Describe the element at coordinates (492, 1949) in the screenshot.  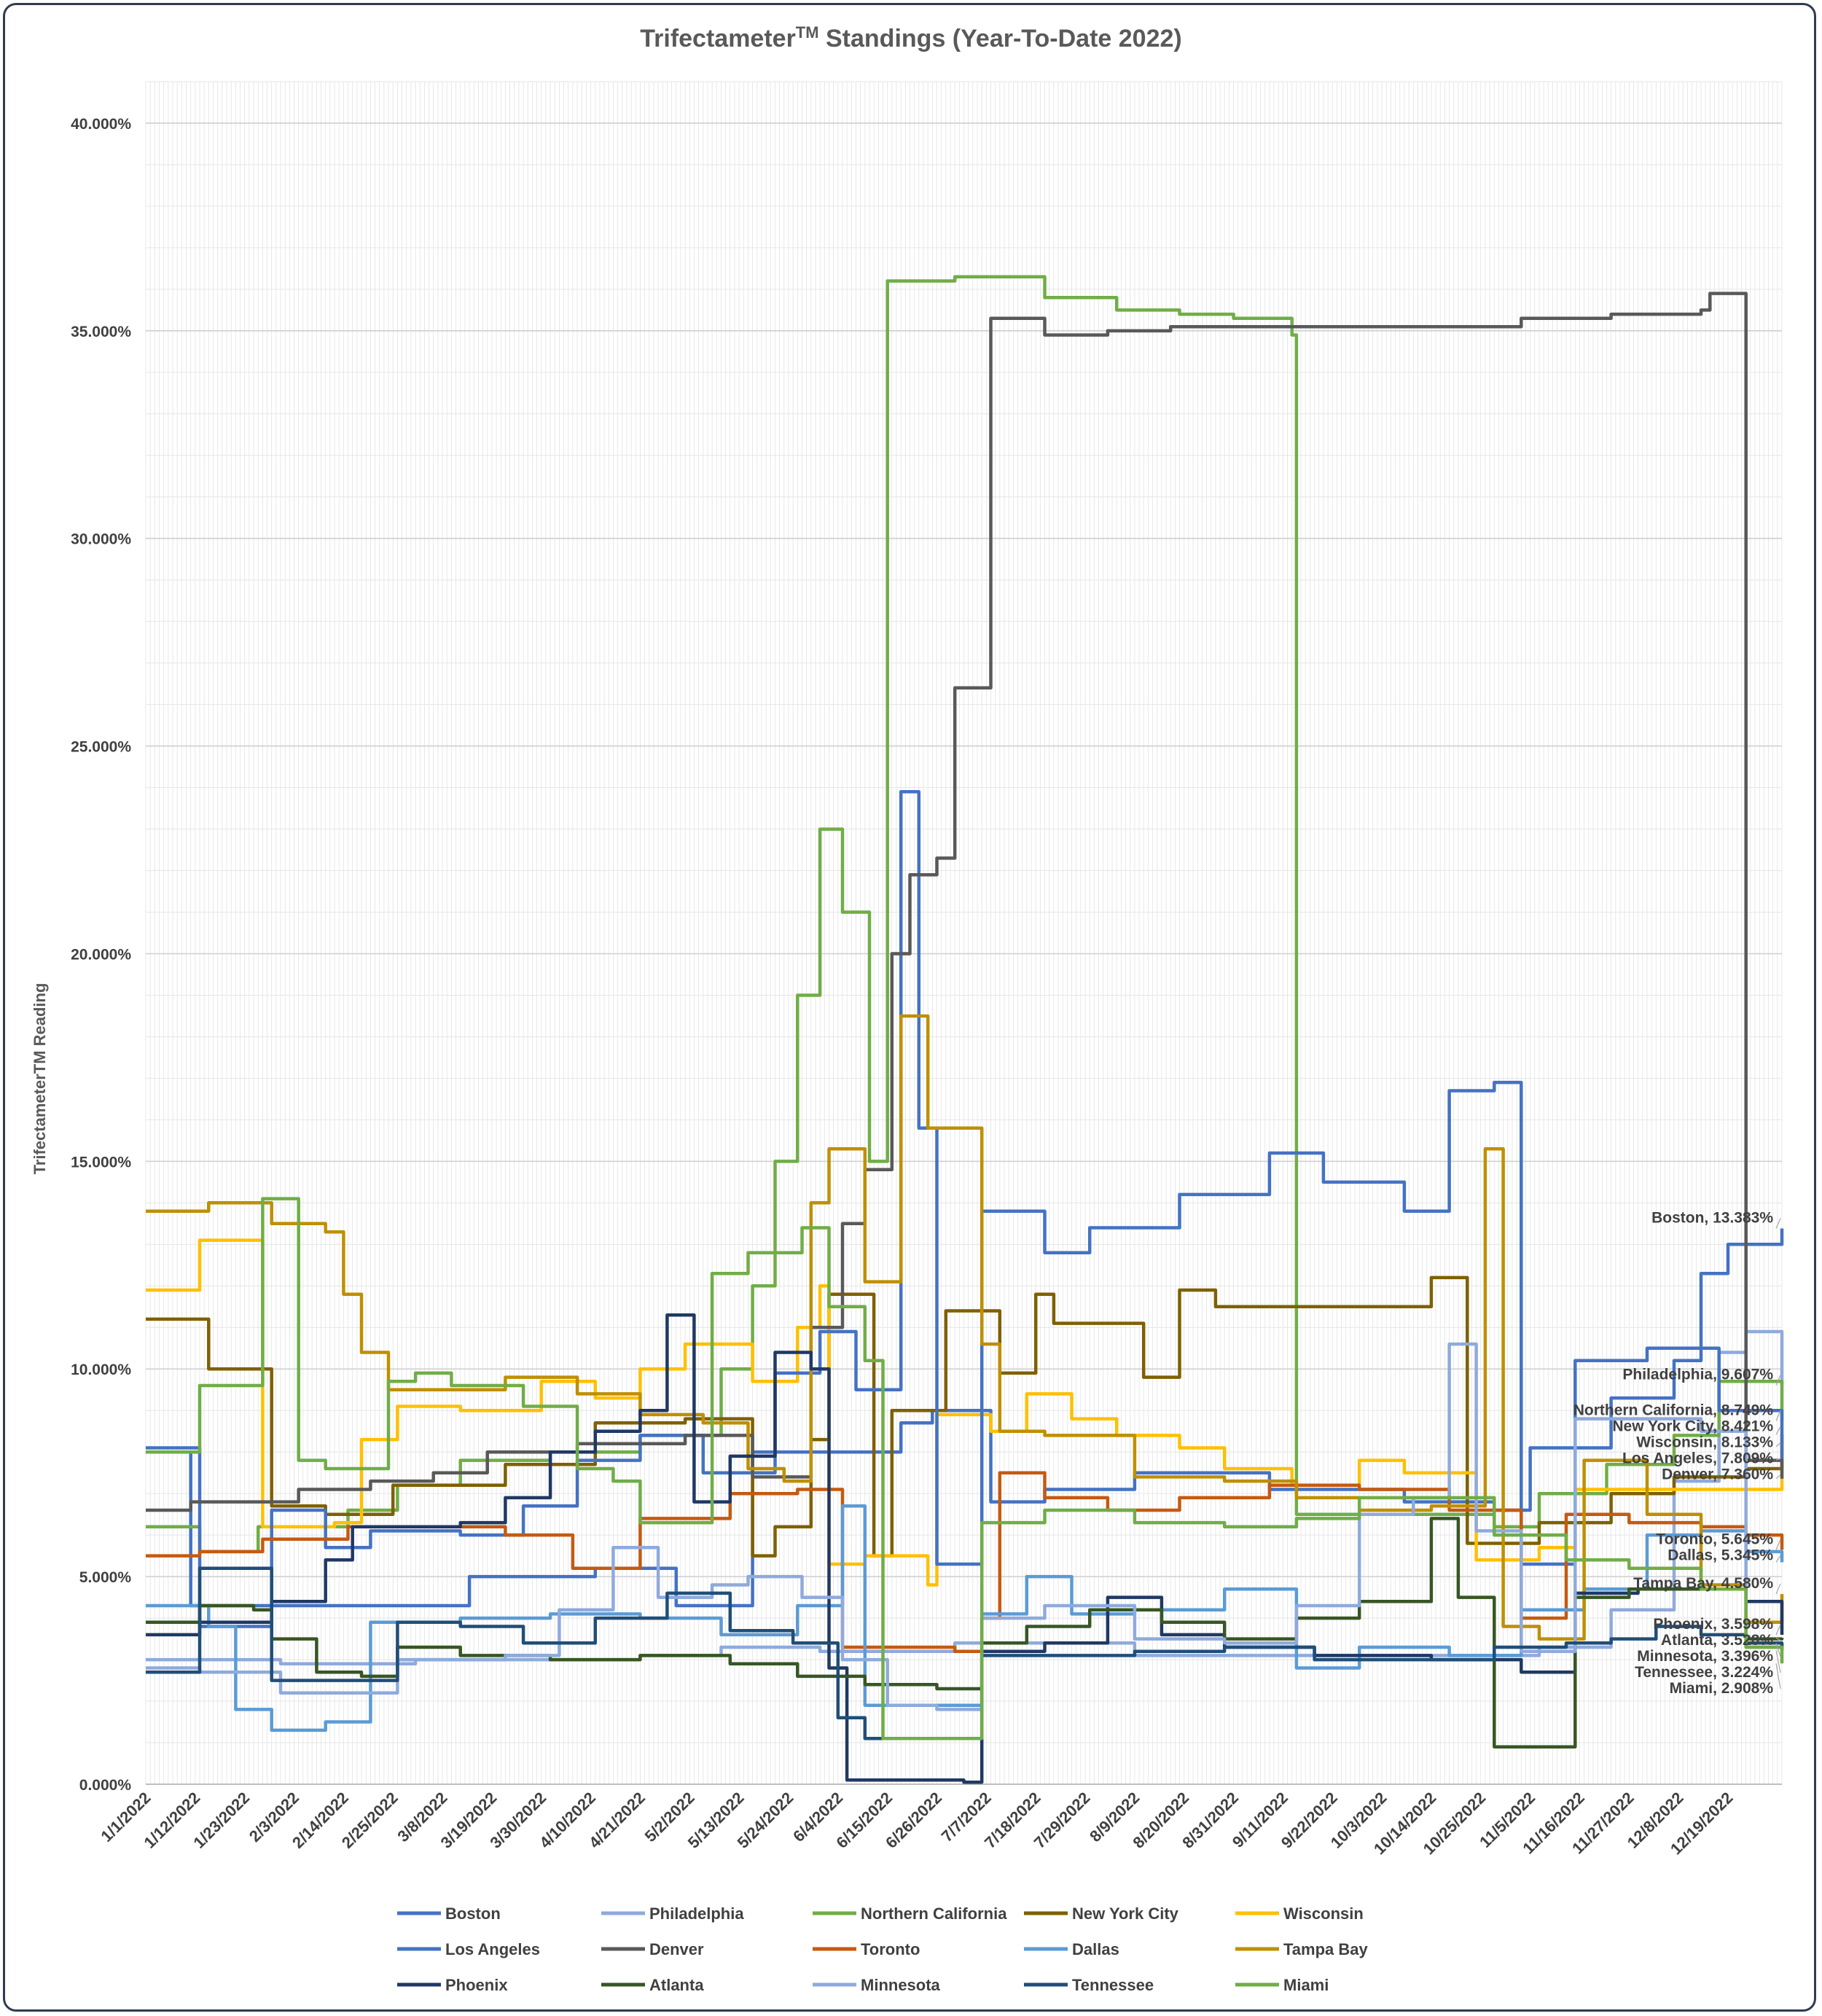
I see `legend-label-los-angeles: Los Angeles` at that location.